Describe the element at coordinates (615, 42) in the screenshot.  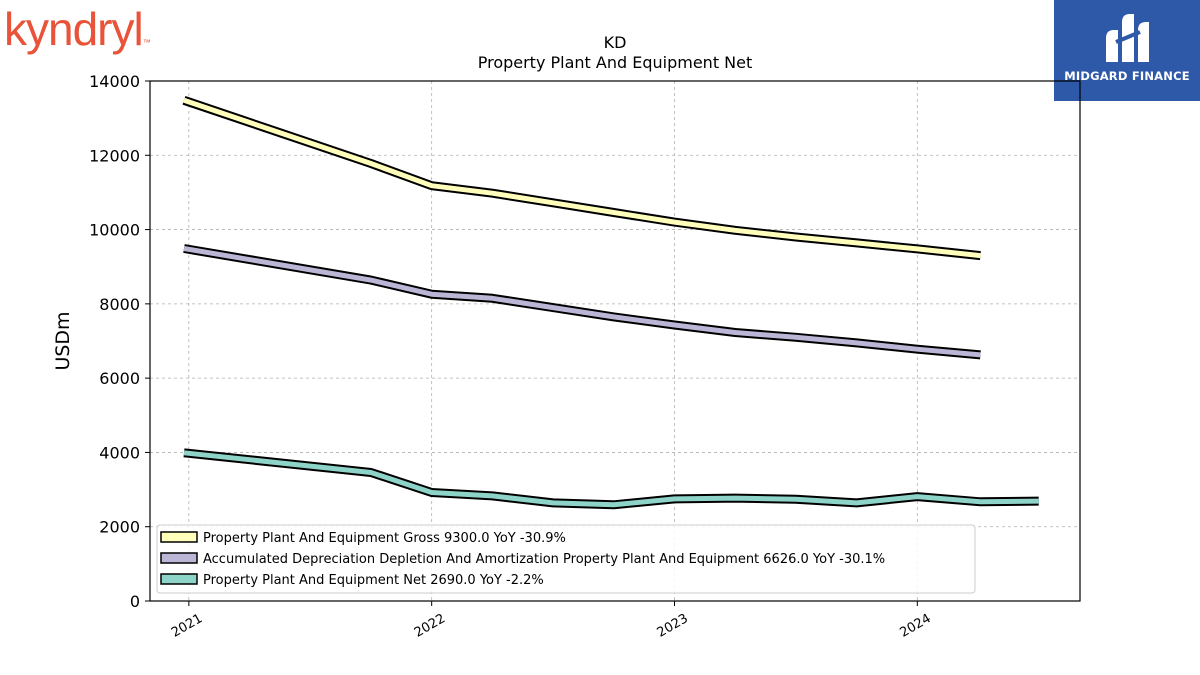
I see `chart-title: KD` at that location.